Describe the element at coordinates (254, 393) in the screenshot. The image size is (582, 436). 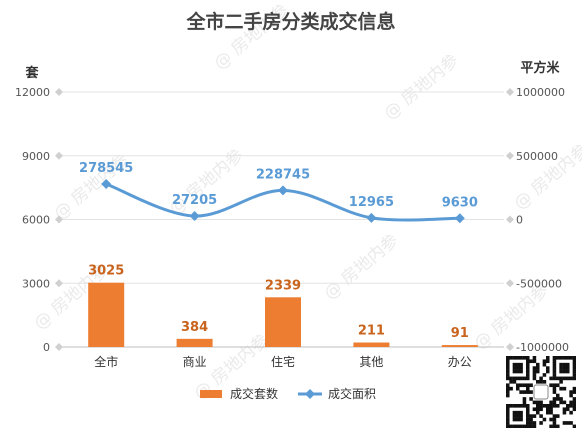
I see `legend-bar-label: 成交套数` at that location.